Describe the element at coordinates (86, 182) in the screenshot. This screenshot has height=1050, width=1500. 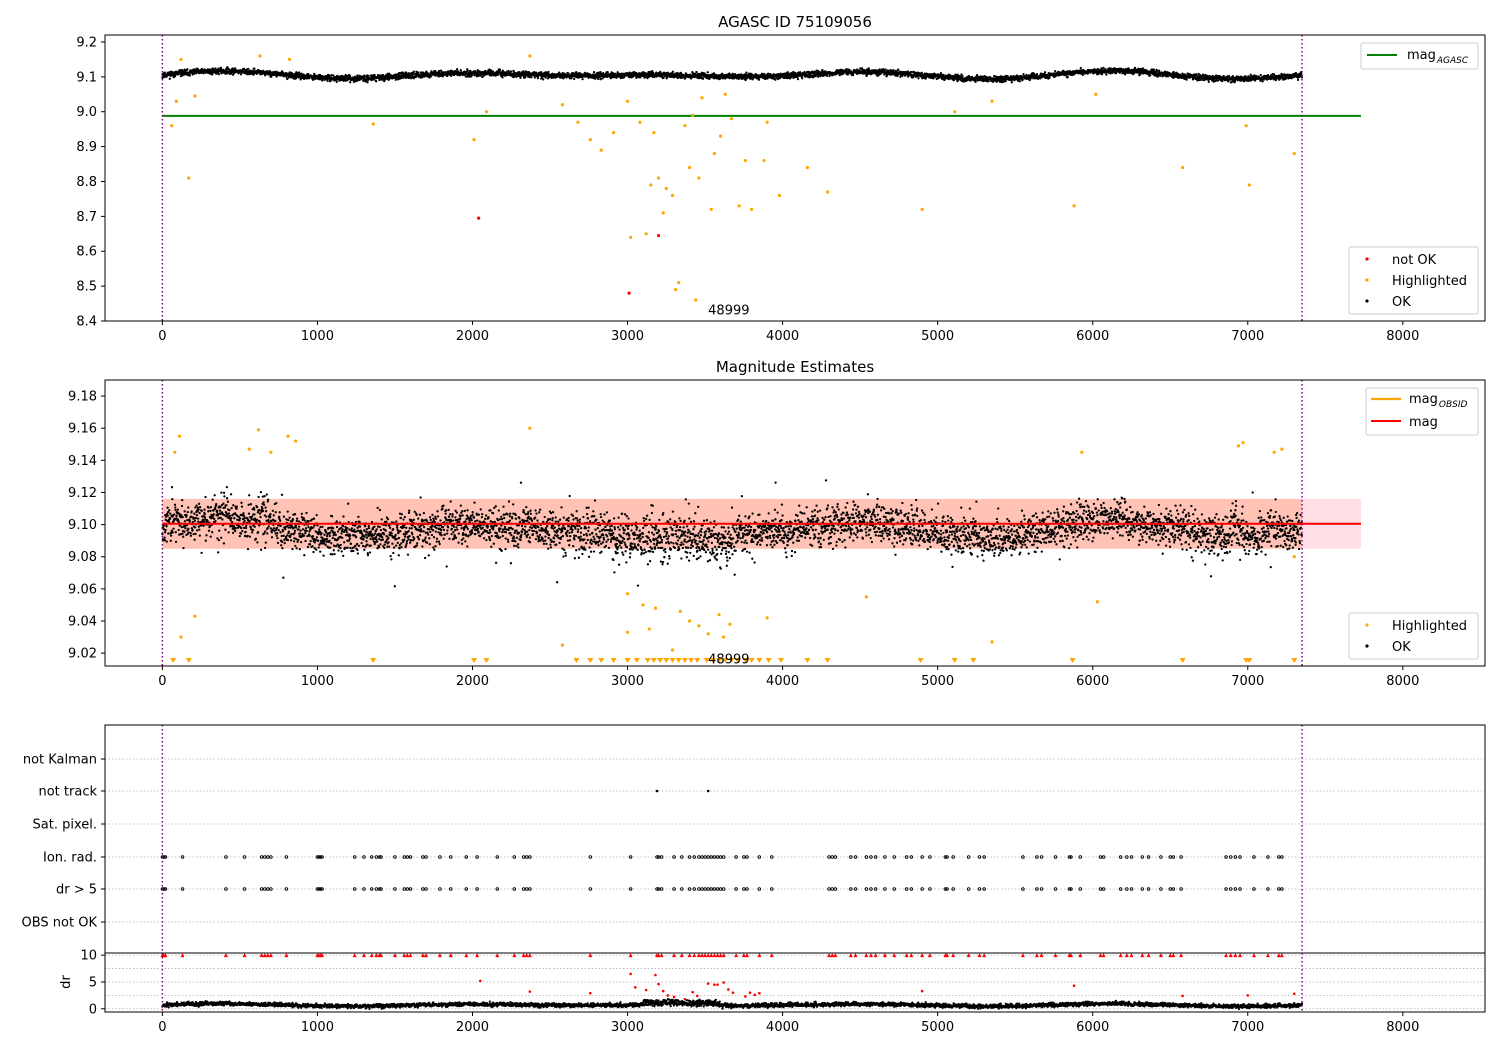
I see `agasc-ytick-label: 8.8` at that location.